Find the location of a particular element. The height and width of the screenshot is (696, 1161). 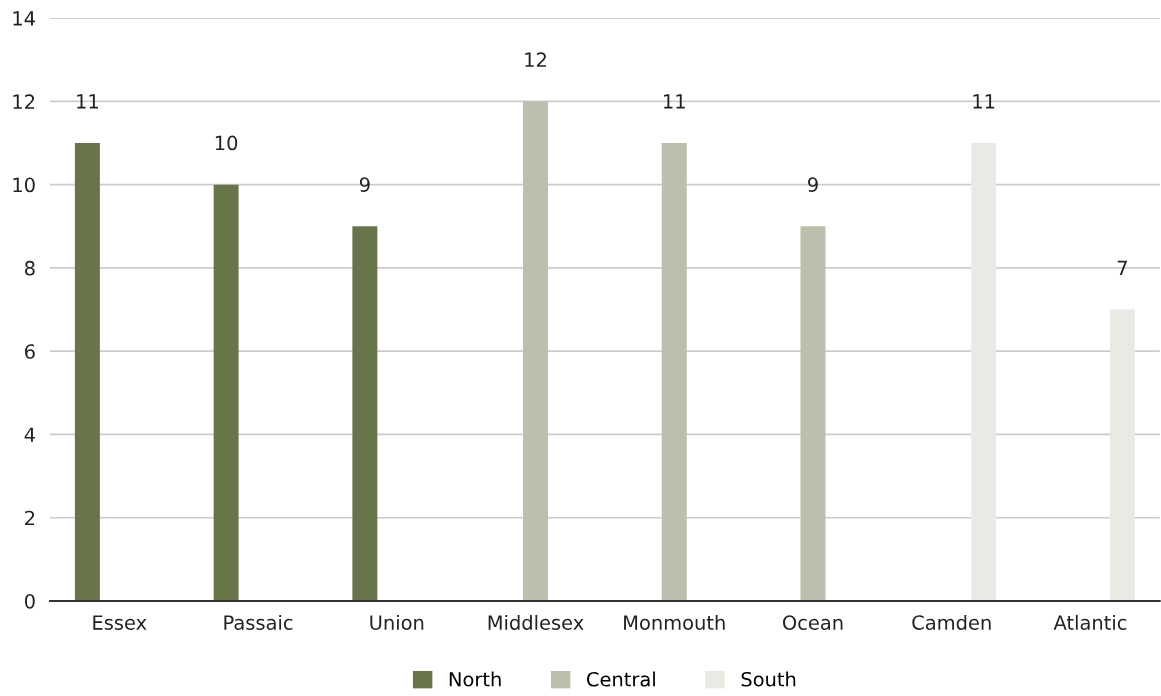

data-label: 10 is located at coordinates (226, 143).